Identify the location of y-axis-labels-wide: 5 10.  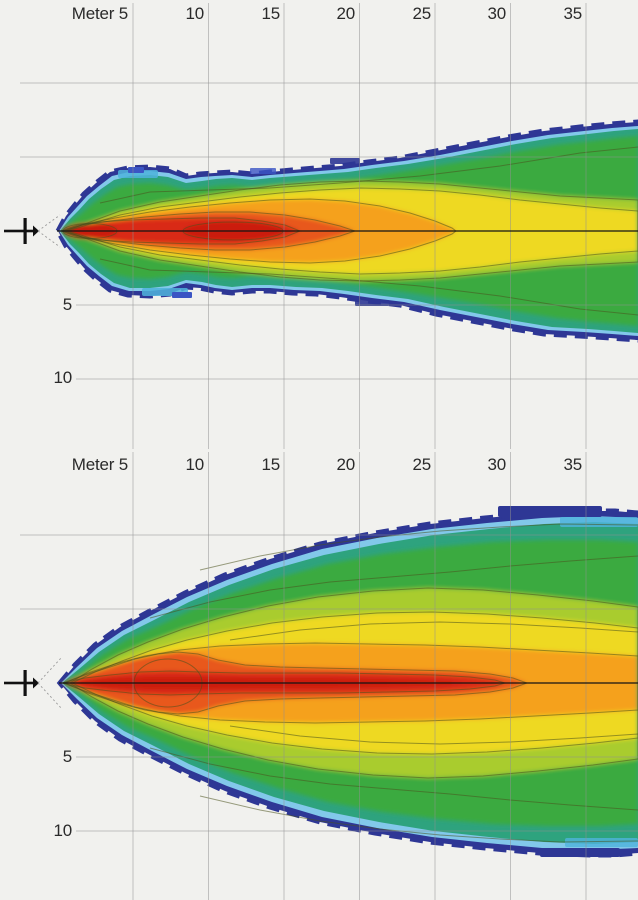
(62, 793).